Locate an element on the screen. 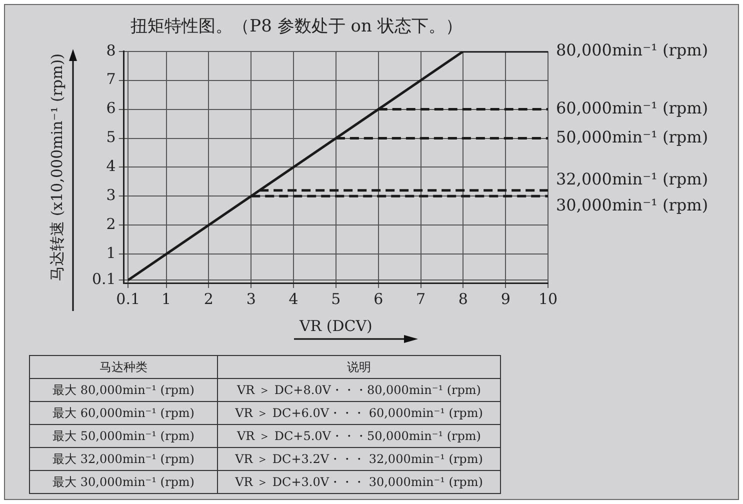 The width and height of the screenshot is (743, 504). x-tick-label: 4 is located at coordinates (293, 299).